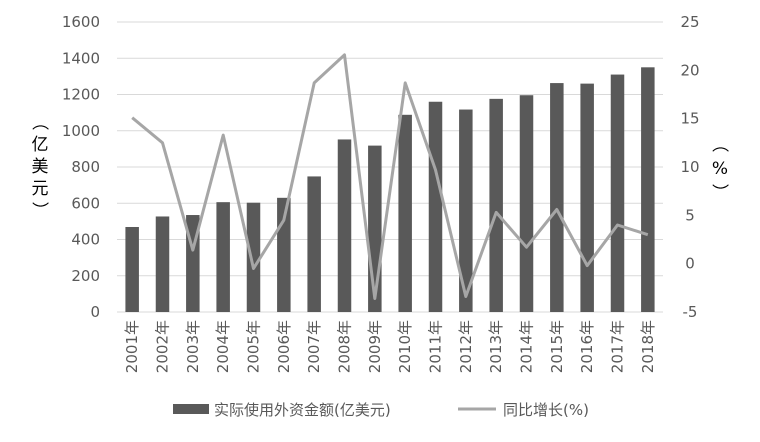 This screenshot has height=442, width=760. I want to click on left-axis-title-char: 元, so click(40, 189).